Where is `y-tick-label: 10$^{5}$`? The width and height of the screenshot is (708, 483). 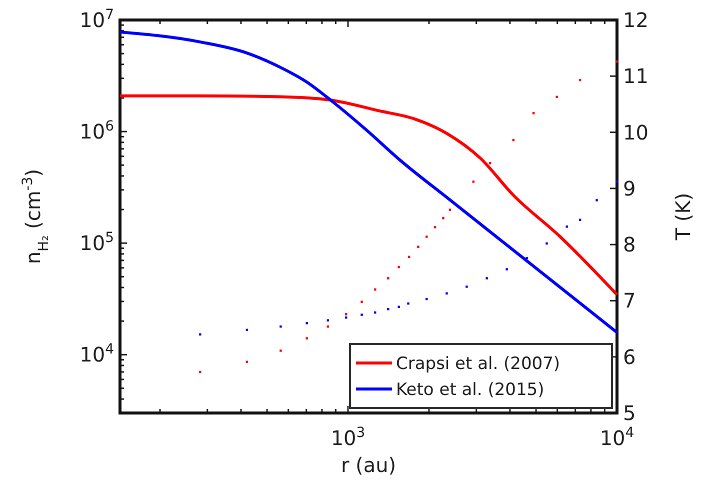
y-tick-label: 10$^{5}$ is located at coordinates (97, 243).